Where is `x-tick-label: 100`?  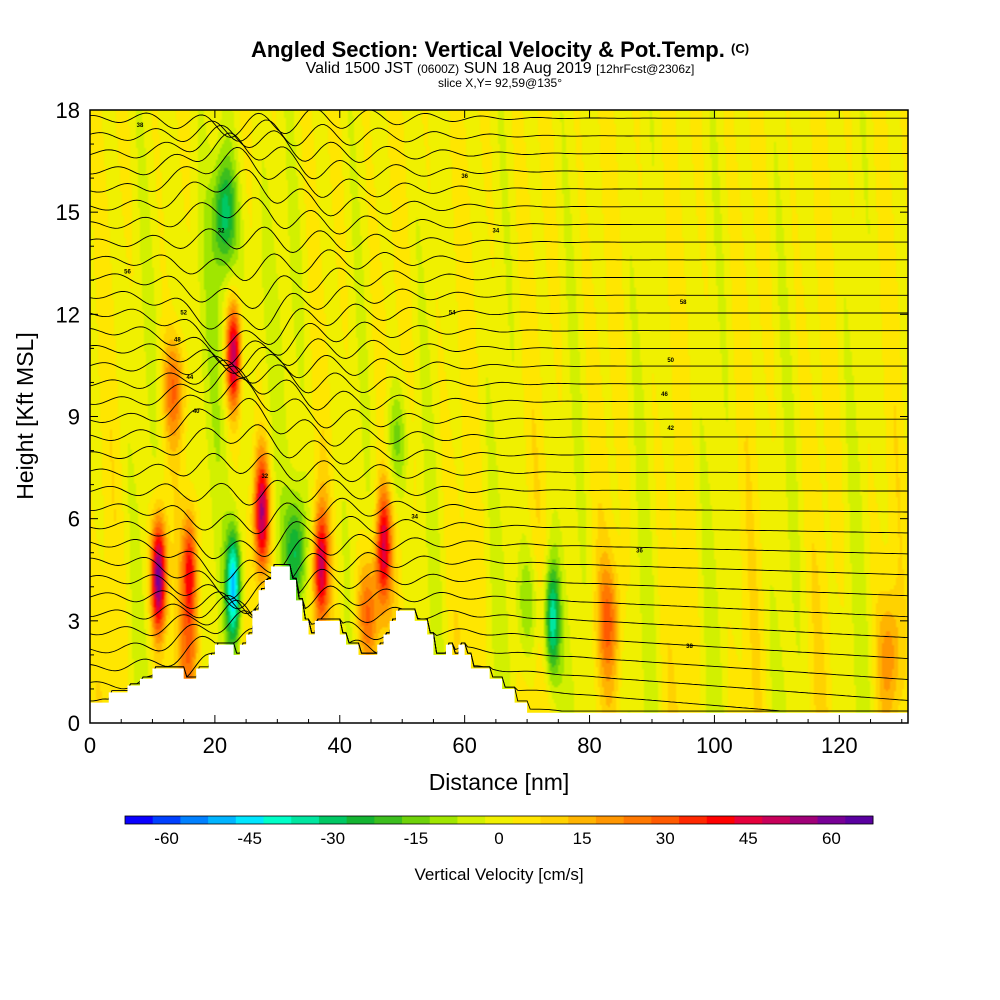
x-tick-label: 100 is located at coordinates (714, 745).